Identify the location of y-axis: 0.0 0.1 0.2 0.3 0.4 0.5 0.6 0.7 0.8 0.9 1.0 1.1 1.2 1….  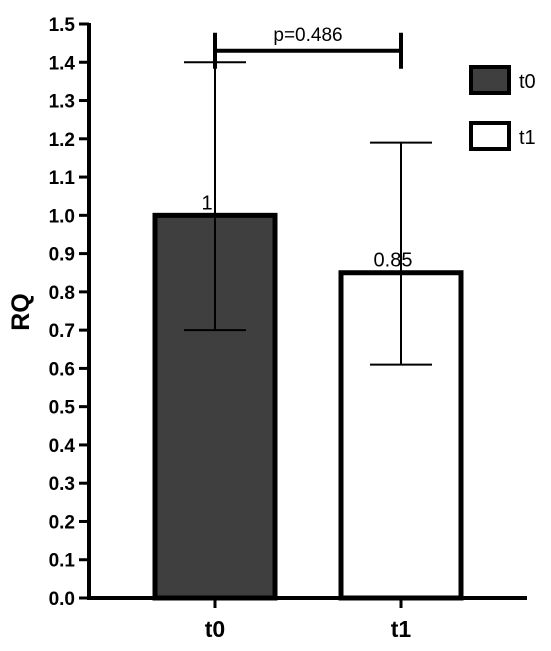
(70, 312).